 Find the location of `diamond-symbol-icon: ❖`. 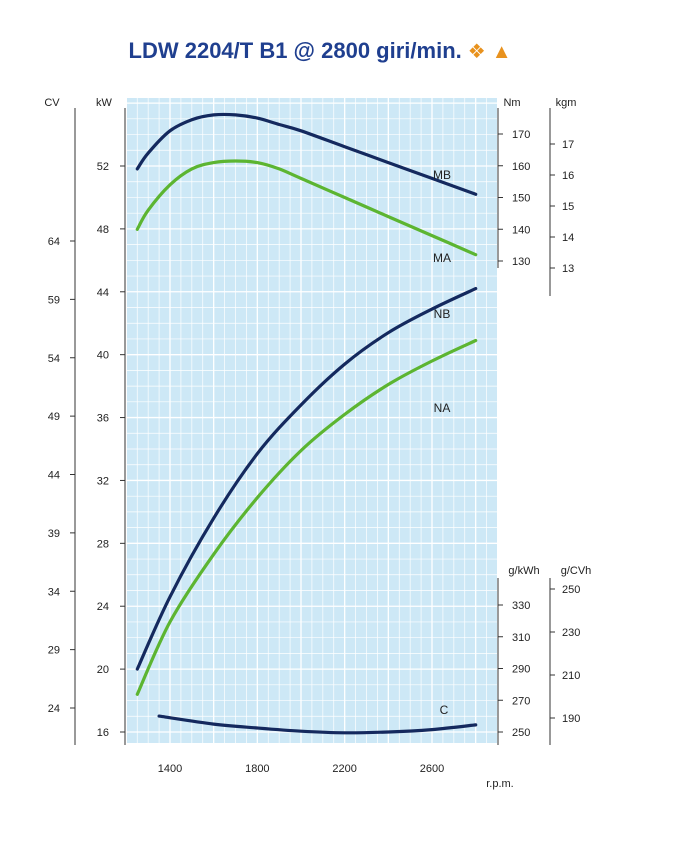

diamond-symbol-icon: ❖ is located at coordinates (476, 52).